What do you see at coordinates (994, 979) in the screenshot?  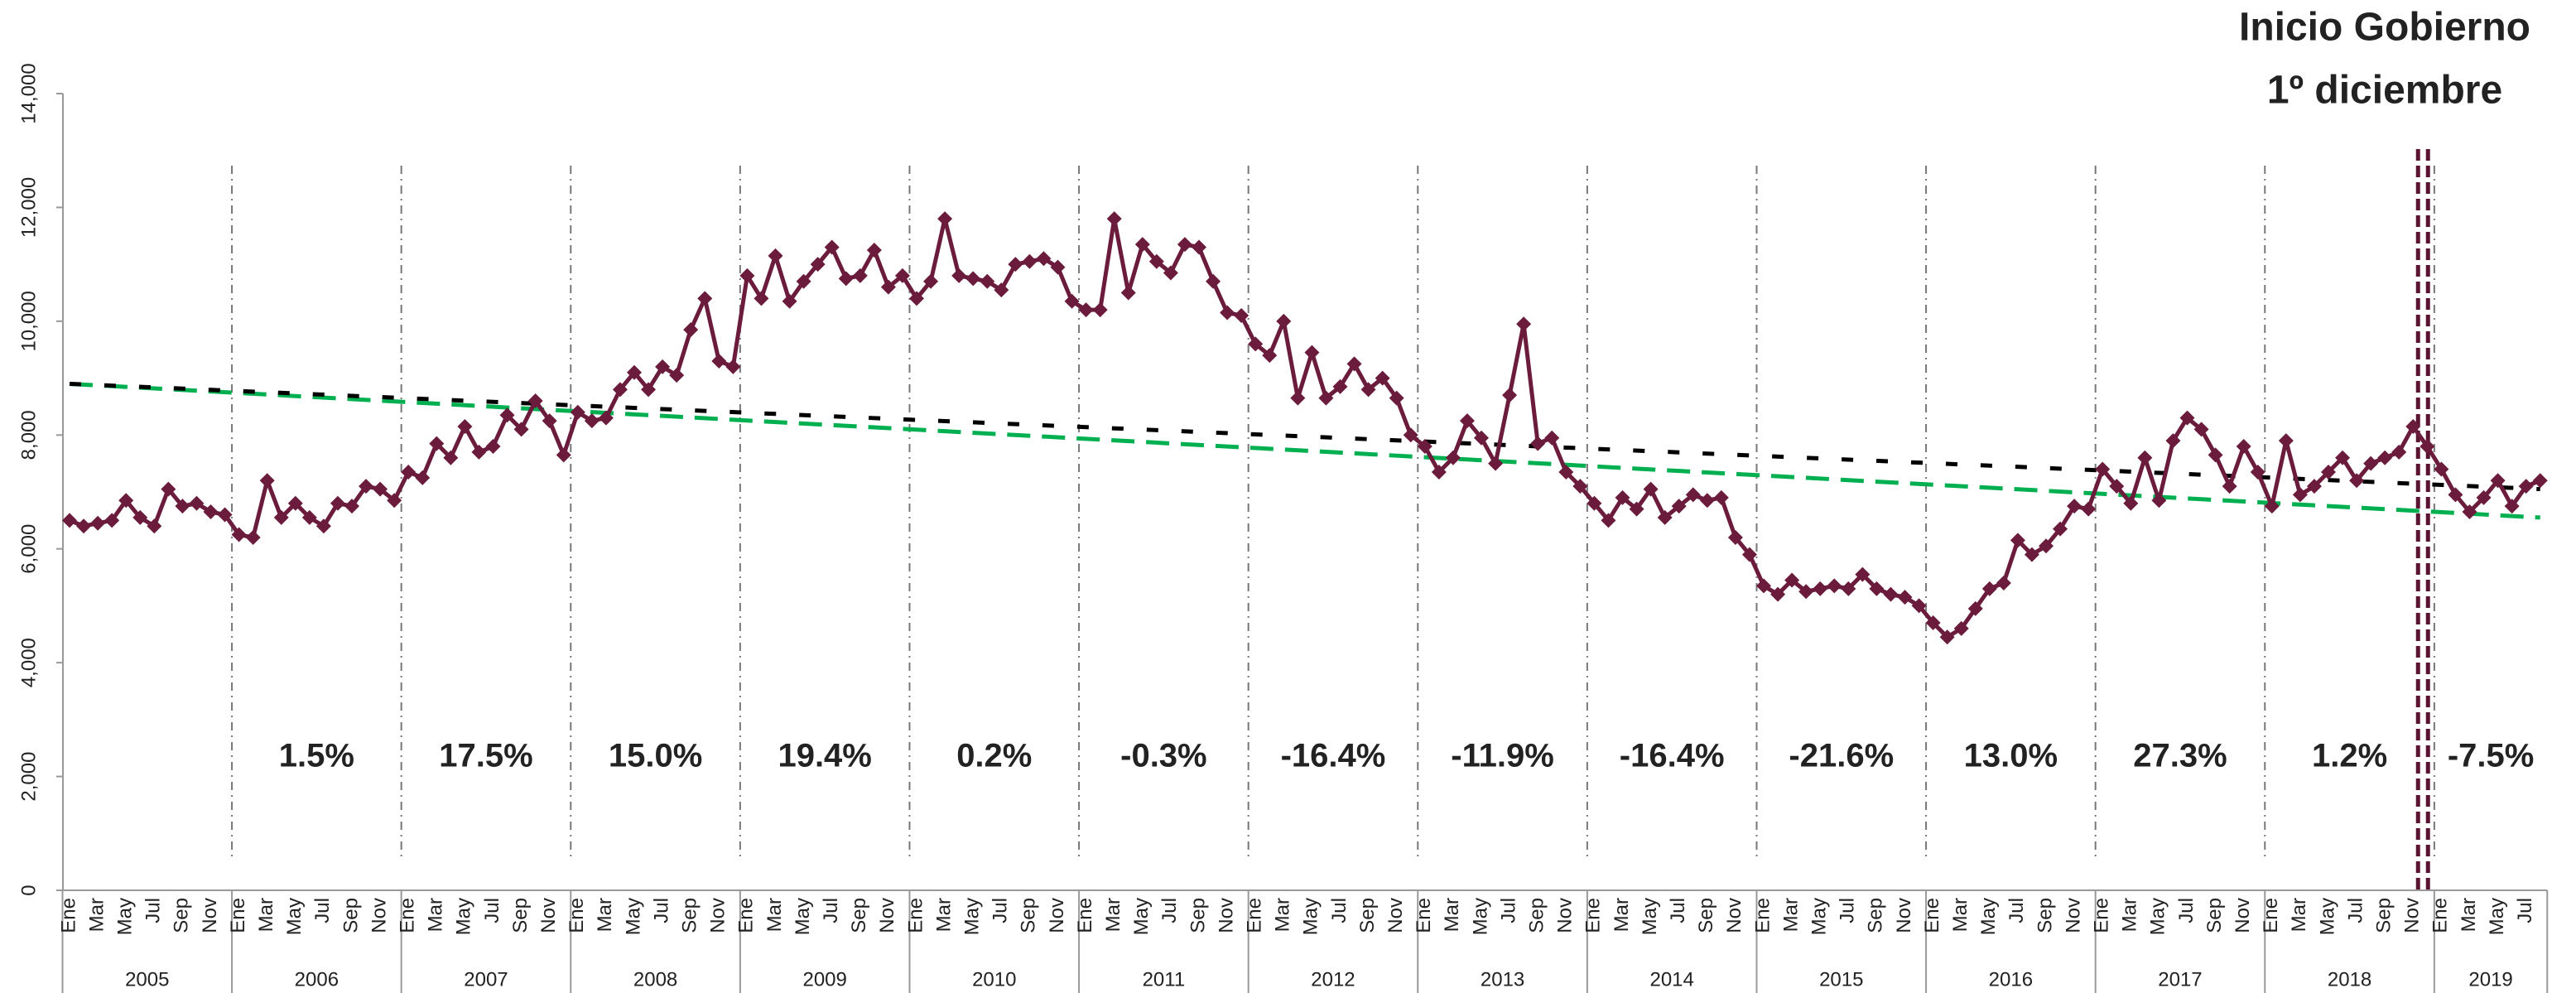 I see `year-label: 2010` at bounding box center [994, 979].